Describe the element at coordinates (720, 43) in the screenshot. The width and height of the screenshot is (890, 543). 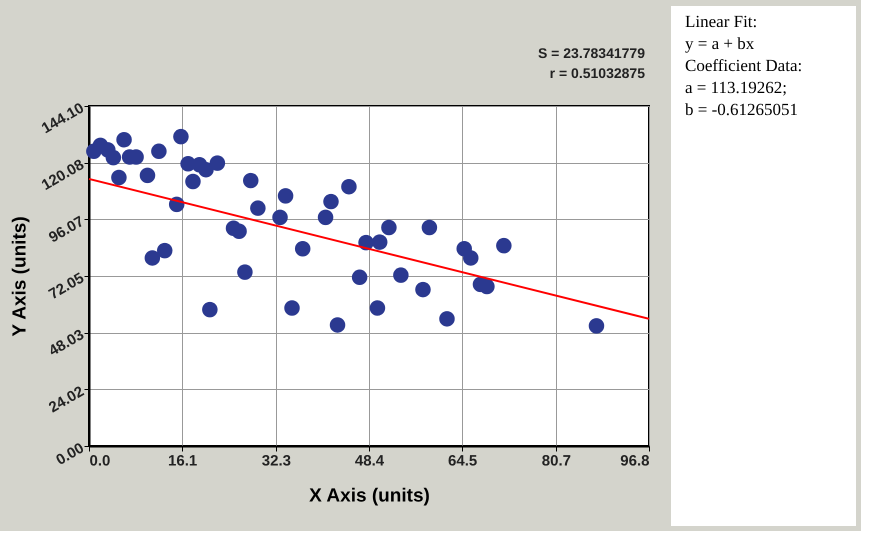
I see `text: y = a + bx` at that location.